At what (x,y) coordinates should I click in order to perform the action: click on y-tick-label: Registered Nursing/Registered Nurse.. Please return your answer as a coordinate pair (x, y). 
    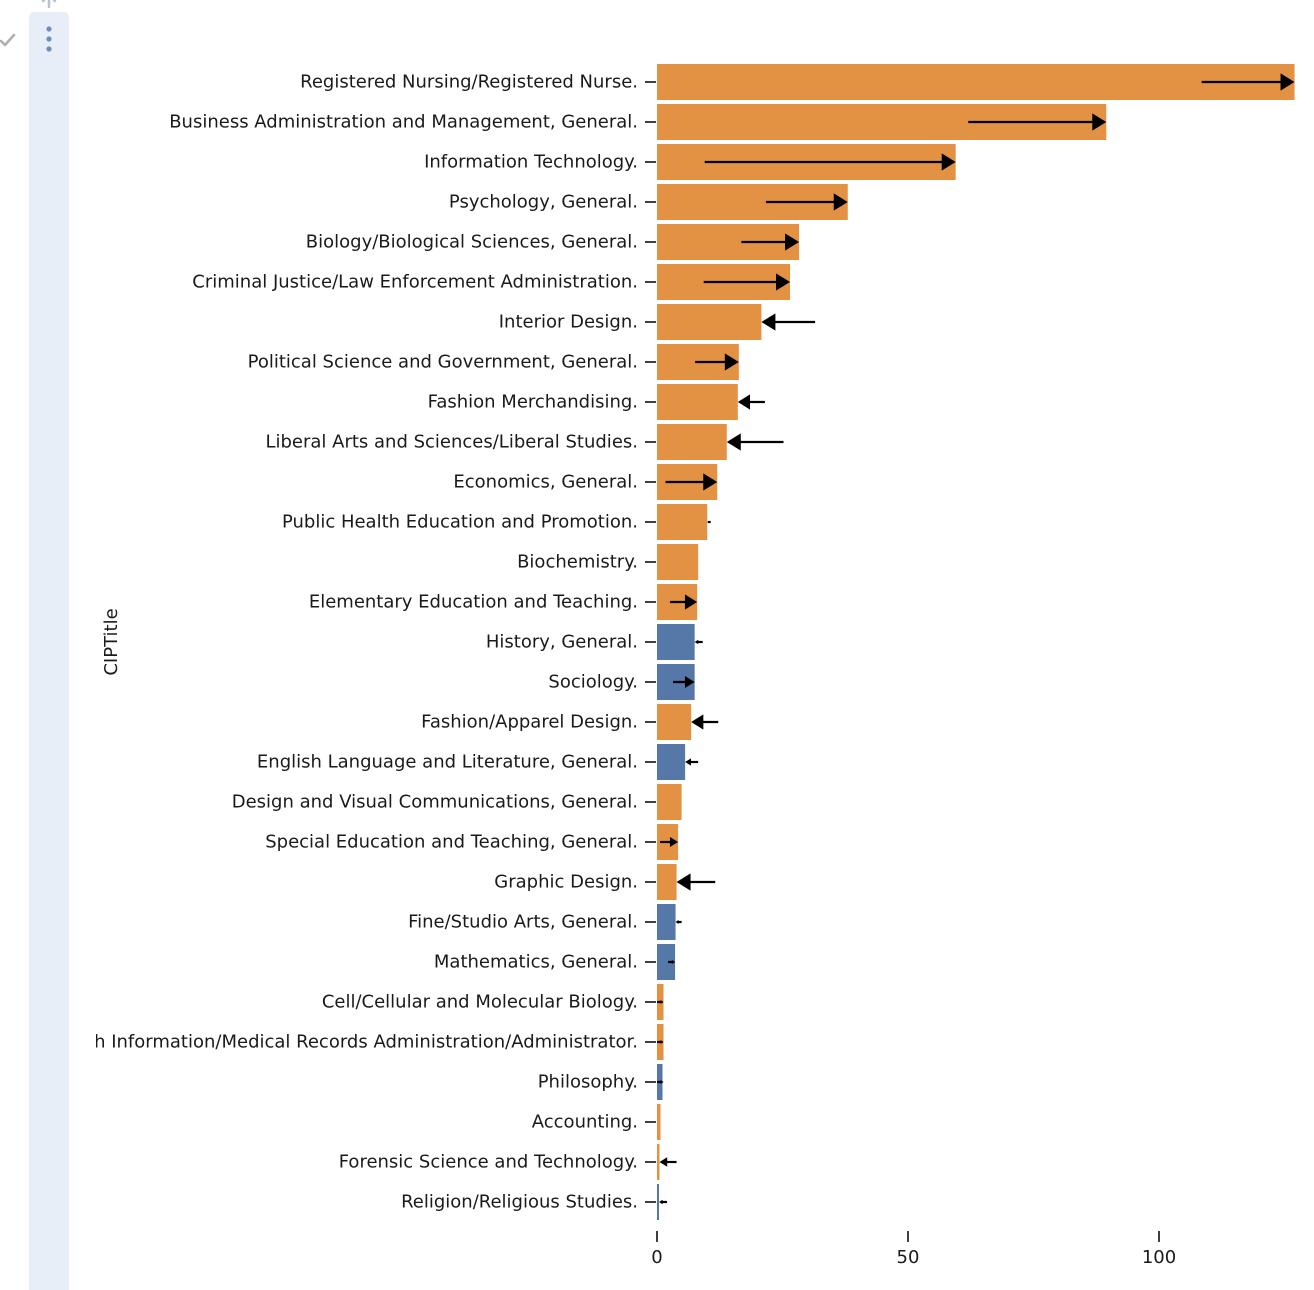
    Looking at the image, I should click on (469, 82).